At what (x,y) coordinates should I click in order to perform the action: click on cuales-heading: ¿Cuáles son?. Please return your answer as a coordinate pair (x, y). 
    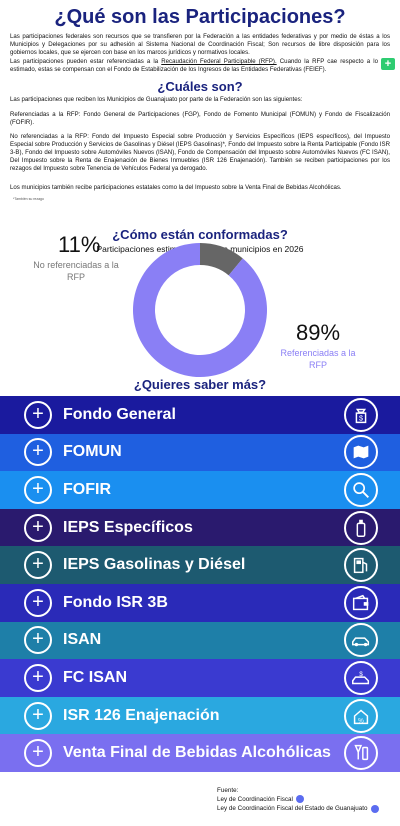
    Looking at the image, I should click on (200, 86).